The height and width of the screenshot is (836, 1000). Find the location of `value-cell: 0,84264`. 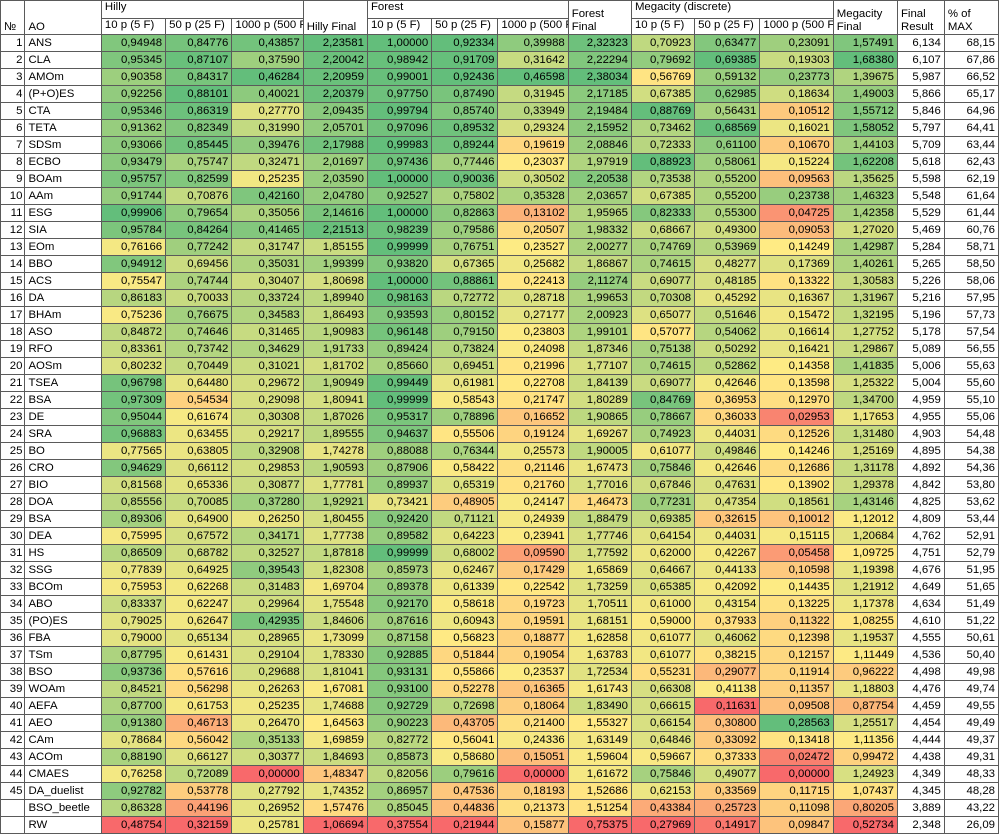

value-cell: 0,84264 is located at coordinates (199, 230).